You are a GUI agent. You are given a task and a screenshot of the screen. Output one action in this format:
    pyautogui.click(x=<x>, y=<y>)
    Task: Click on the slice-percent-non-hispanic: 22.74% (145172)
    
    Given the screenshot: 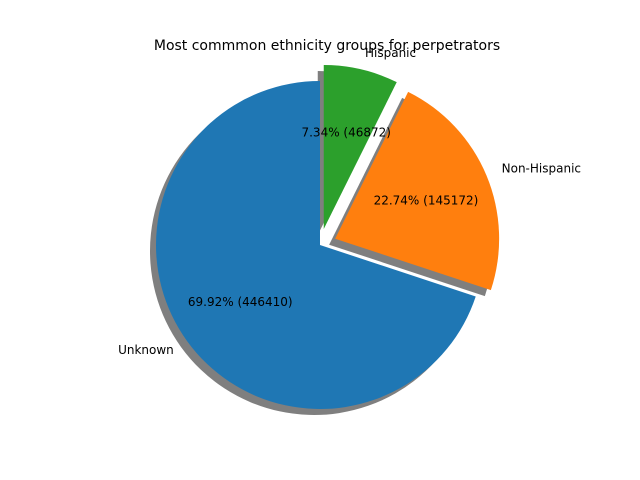 What is the action you would take?
    pyautogui.click(x=426, y=200)
    